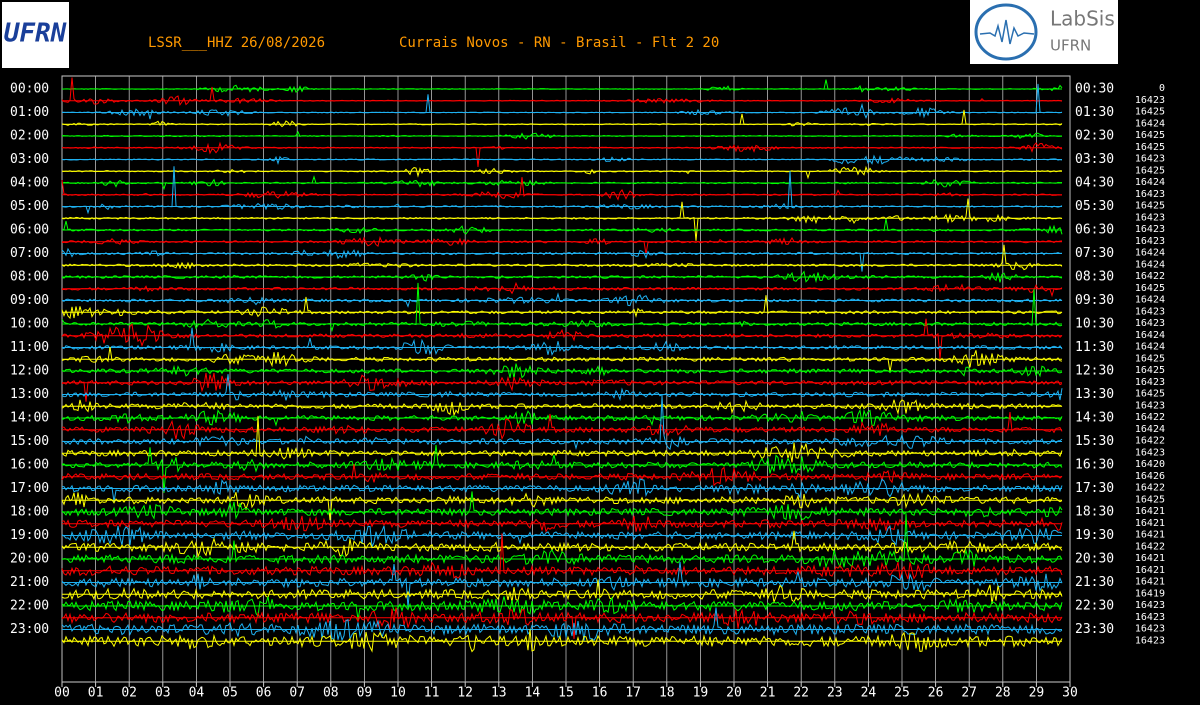  Describe the element at coordinates (29, 629) in the screenshot. I see `time-label-left: 23:00` at that location.